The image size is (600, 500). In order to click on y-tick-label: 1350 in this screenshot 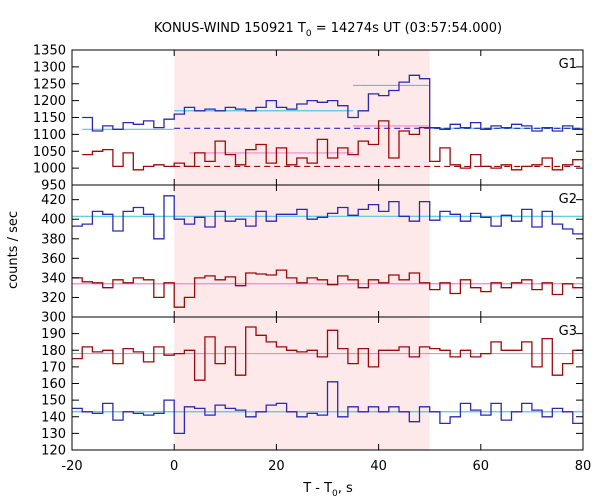, I will do `click(49, 51)`.